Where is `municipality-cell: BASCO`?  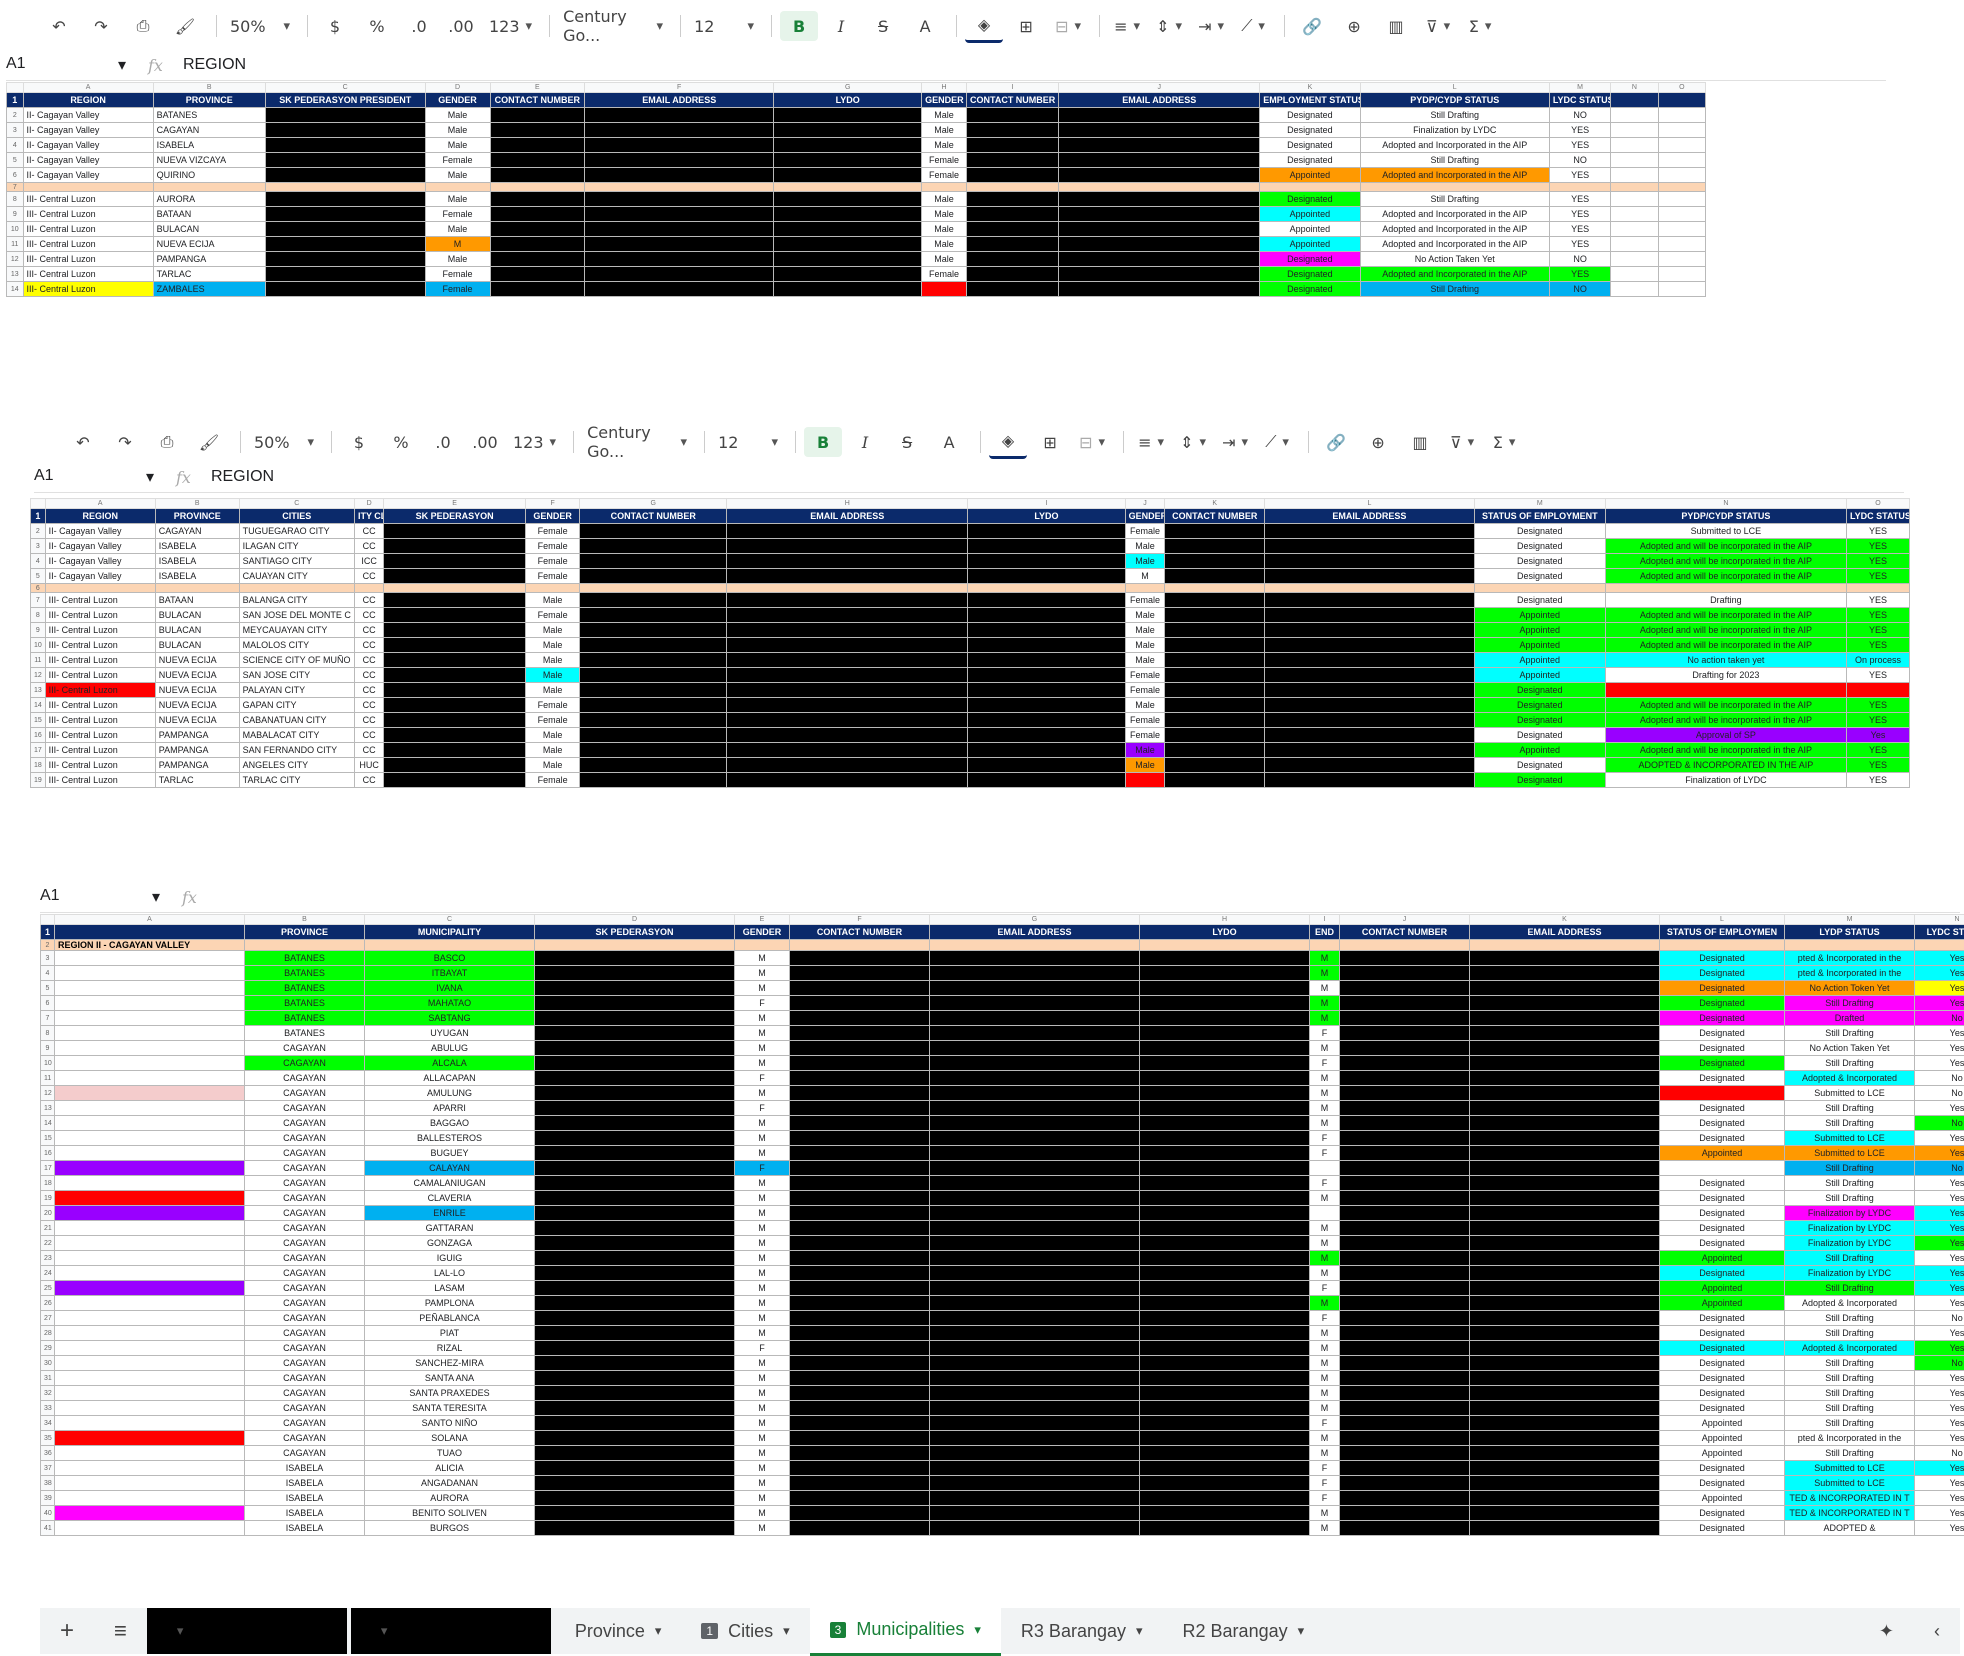 municipality-cell: BASCO is located at coordinates (450, 958).